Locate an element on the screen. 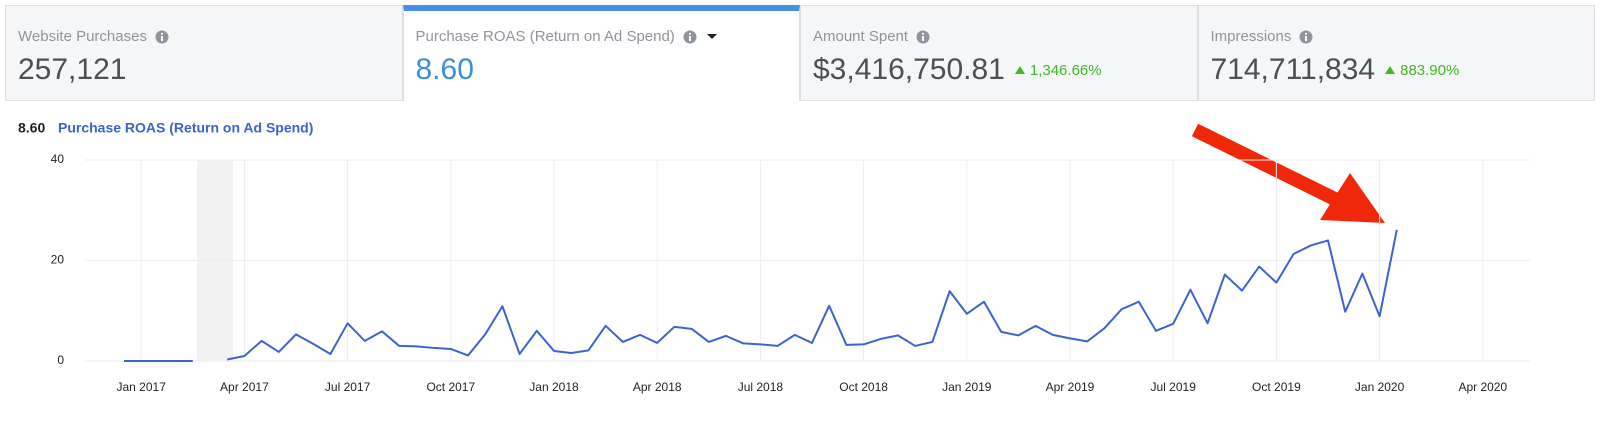  metric-change: 883.90% is located at coordinates (1422, 70).